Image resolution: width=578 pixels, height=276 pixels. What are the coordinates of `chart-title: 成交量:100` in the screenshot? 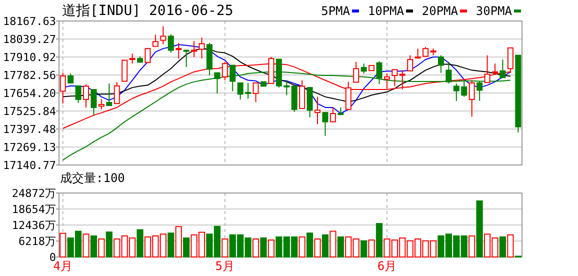 It's located at (92, 178).